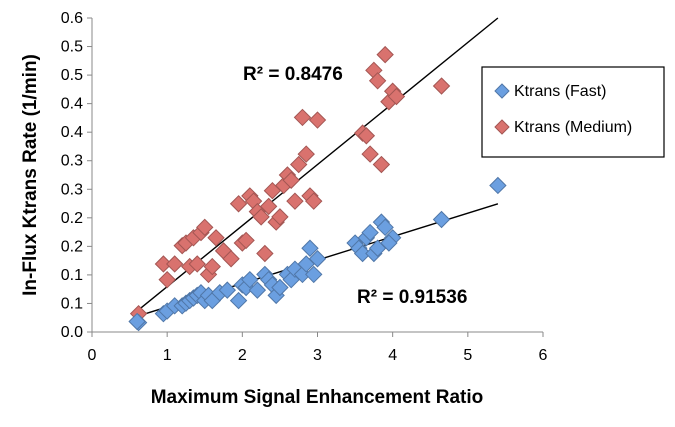 The height and width of the screenshot is (427, 675). I want to click on x-tick-label: 5, so click(467, 355).